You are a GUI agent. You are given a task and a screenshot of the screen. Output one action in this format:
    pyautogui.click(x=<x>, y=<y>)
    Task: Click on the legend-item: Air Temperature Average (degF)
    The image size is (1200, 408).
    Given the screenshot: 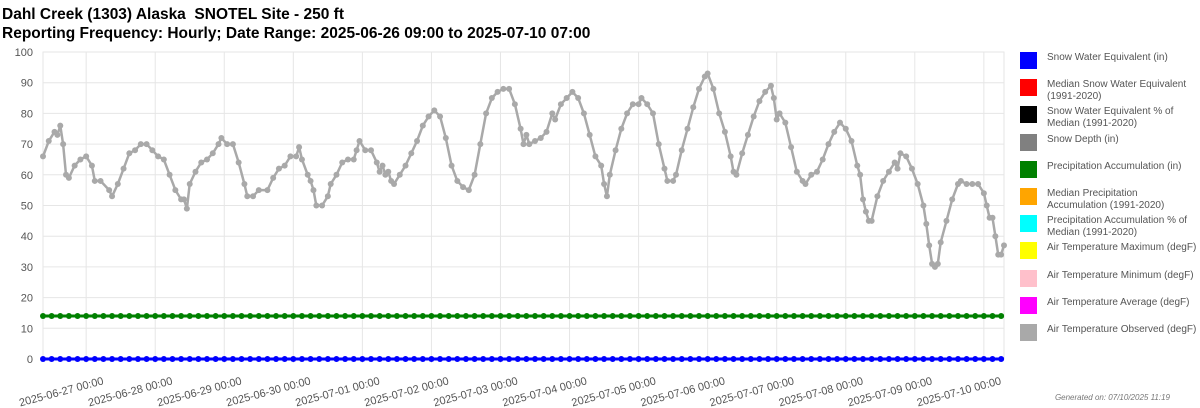 What is the action you would take?
    pyautogui.click(x=1109, y=308)
    